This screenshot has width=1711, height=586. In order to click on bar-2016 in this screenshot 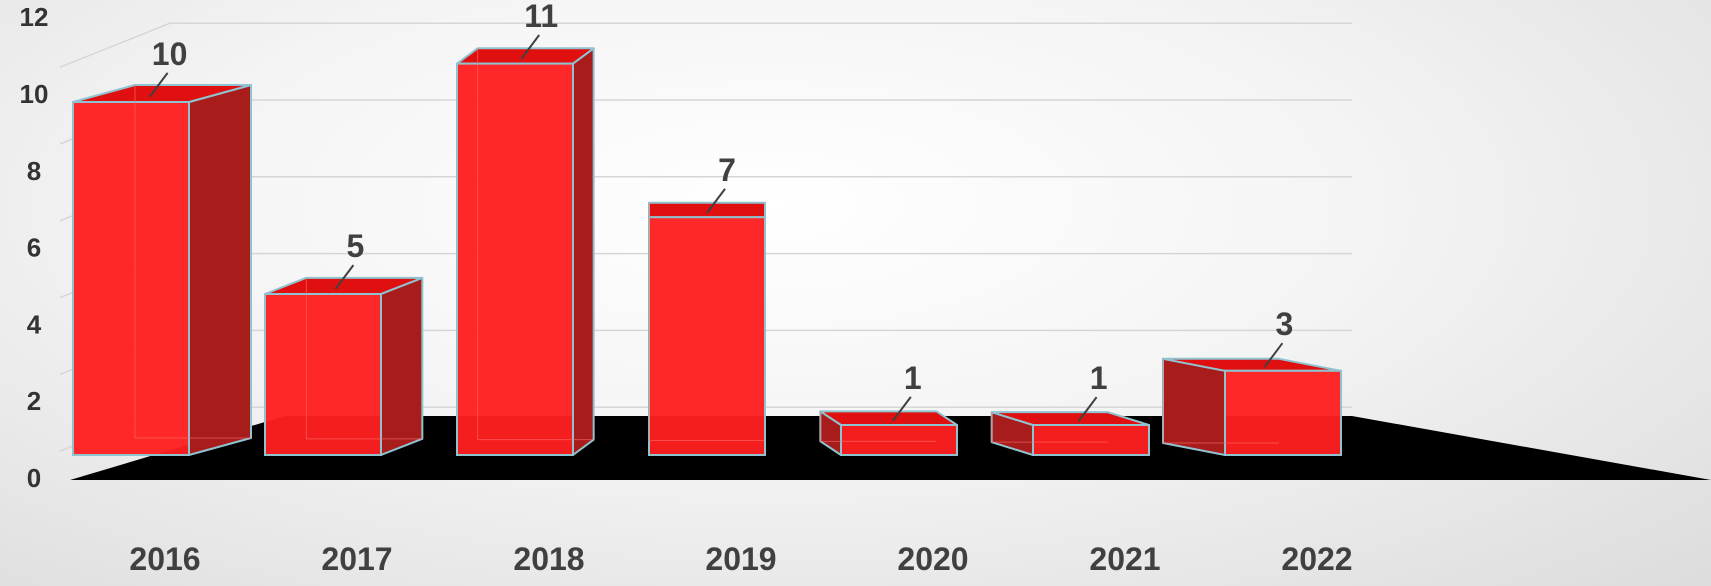, I will do `click(162, 270)`.